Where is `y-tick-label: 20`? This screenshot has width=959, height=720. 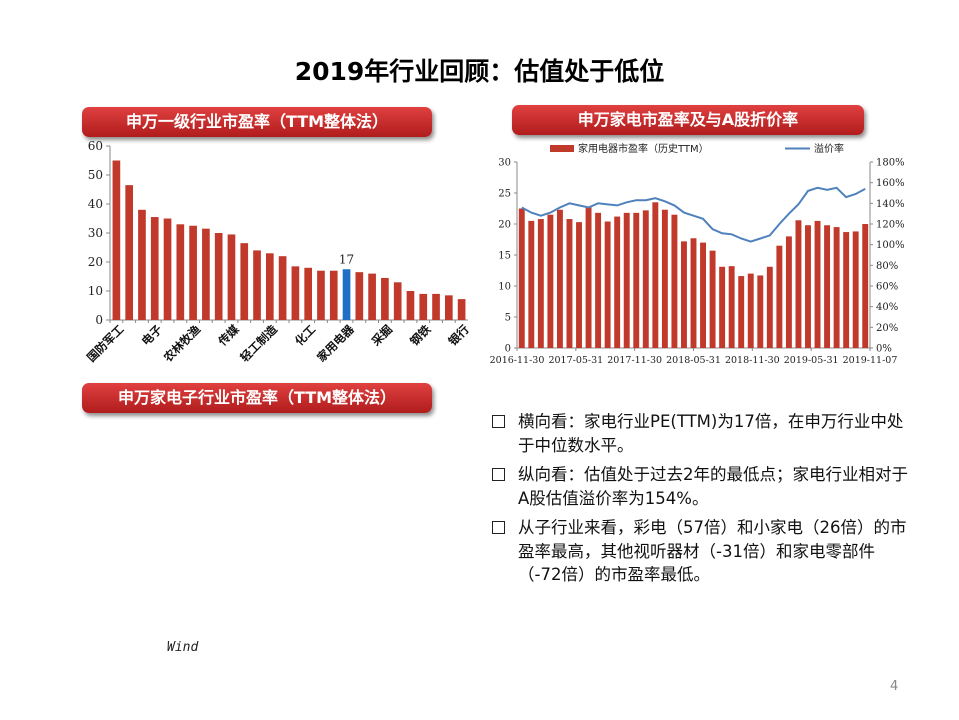 y-tick-label: 20 is located at coordinates (95, 262).